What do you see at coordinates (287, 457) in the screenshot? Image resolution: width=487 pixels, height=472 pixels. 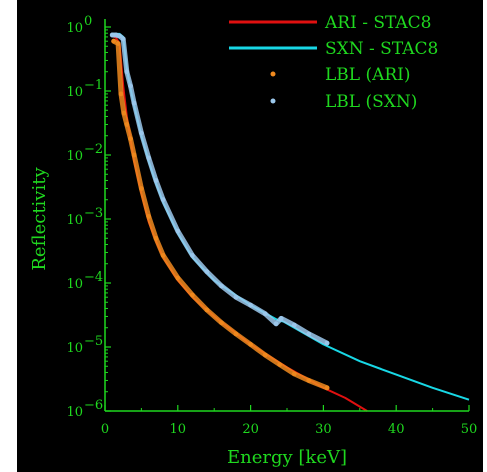 I see `x-axis-title: Energy [keV]` at bounding box center [287, 457].